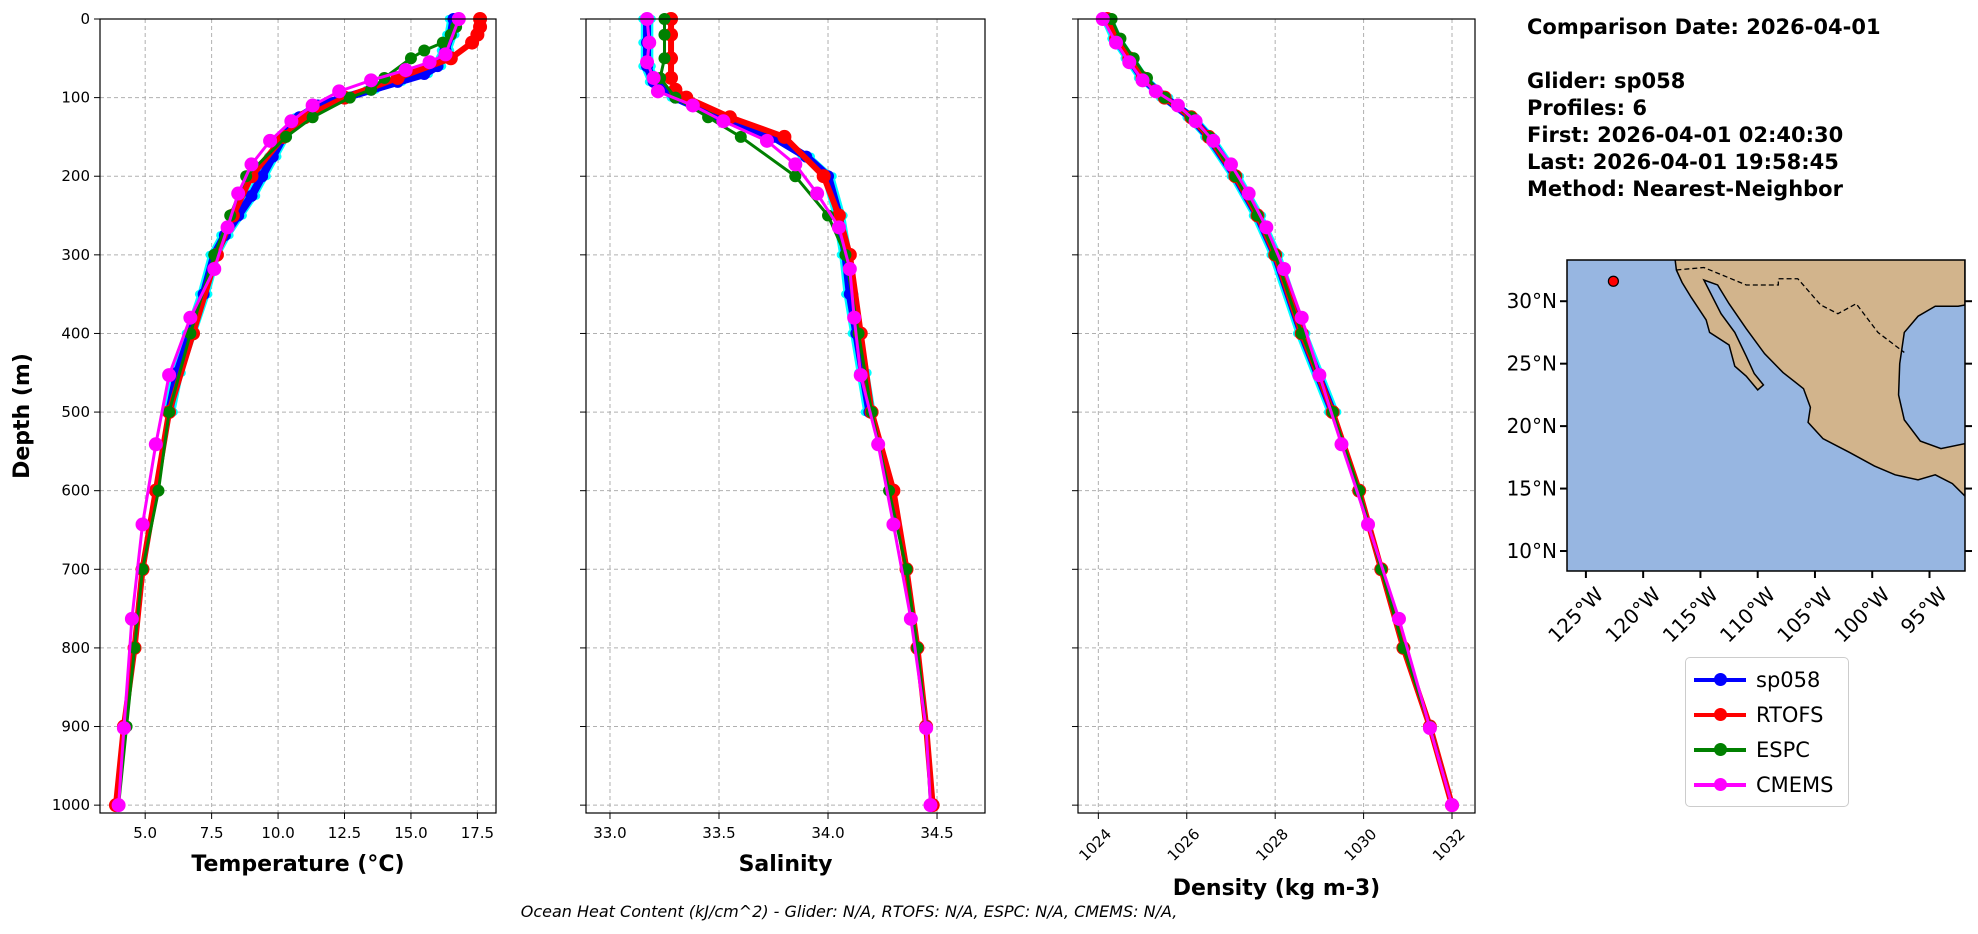 Image resolution: width=1978 pixels, height=934 pixels. Describe the element at coordinates (277, 833) in the screenshot. I see `x-tick-label: 10.0` at that location.